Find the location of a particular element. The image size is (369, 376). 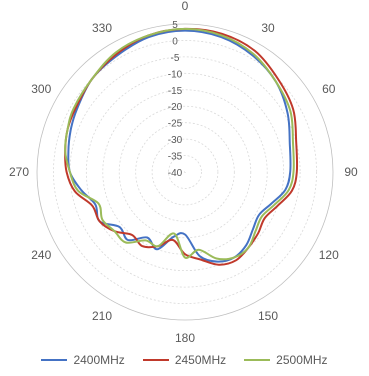

radial-tick-label: 5 is located at coordinates (175, 25).